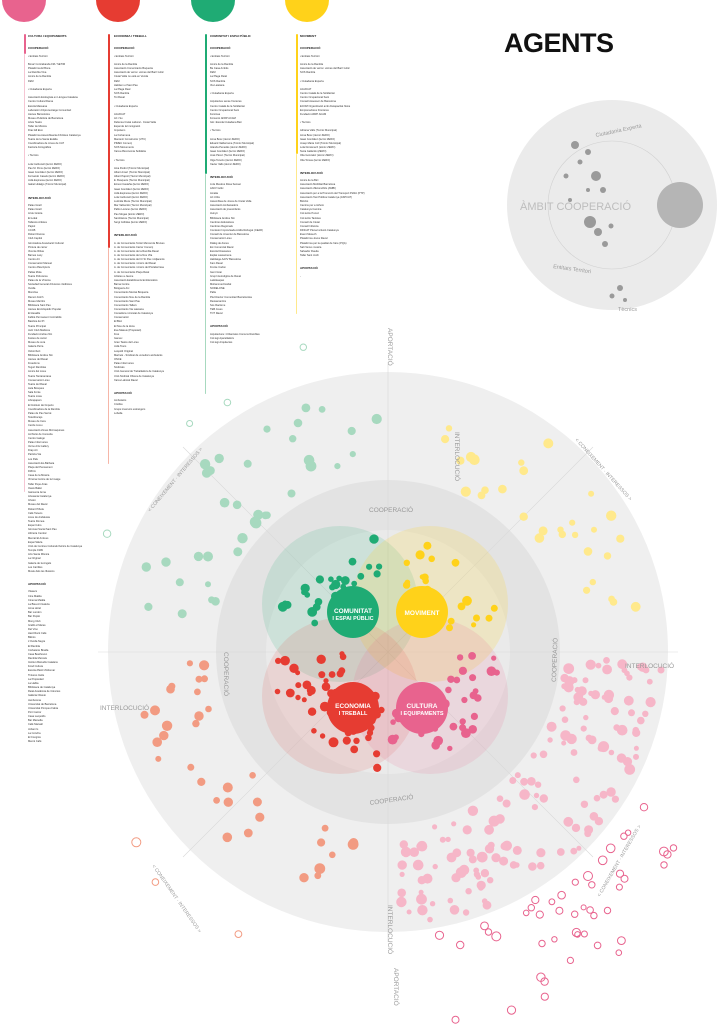 This screenshot has height=1024, width=721. Describe the element at coordinates (308, 36) in the screenshot. I see `column-header: MOVIMENT` at that location.